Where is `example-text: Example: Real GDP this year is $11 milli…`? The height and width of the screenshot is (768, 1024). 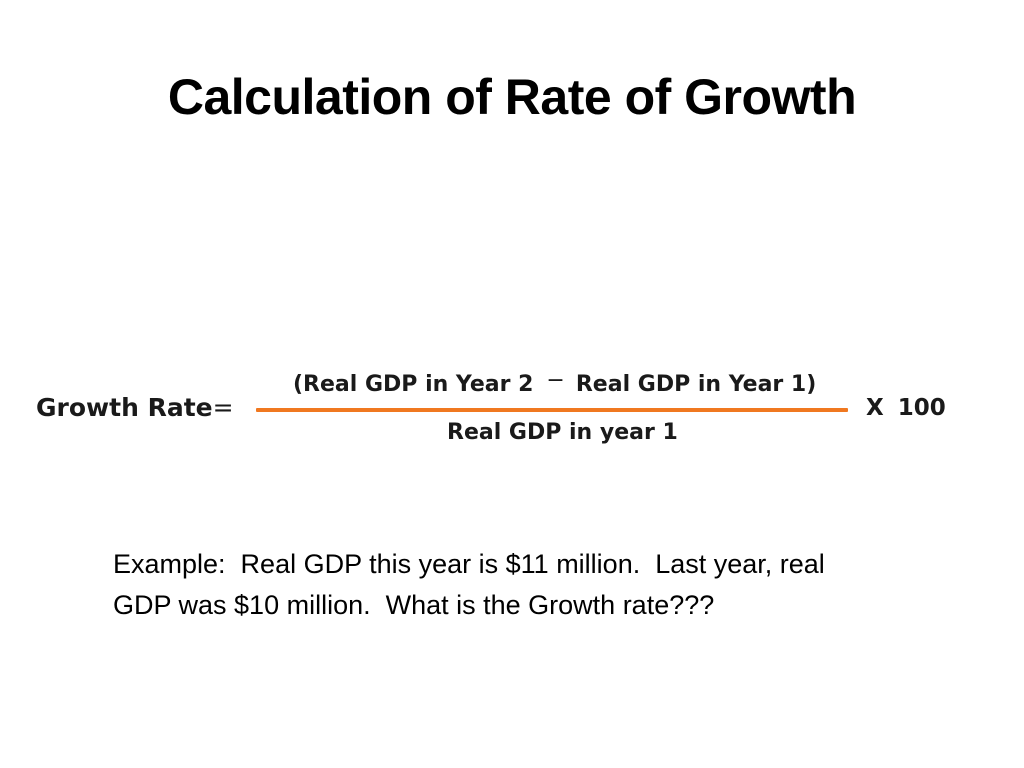
example-text: Example: Real GDP this year is $11 milli… is located at coordinates (523, 585).